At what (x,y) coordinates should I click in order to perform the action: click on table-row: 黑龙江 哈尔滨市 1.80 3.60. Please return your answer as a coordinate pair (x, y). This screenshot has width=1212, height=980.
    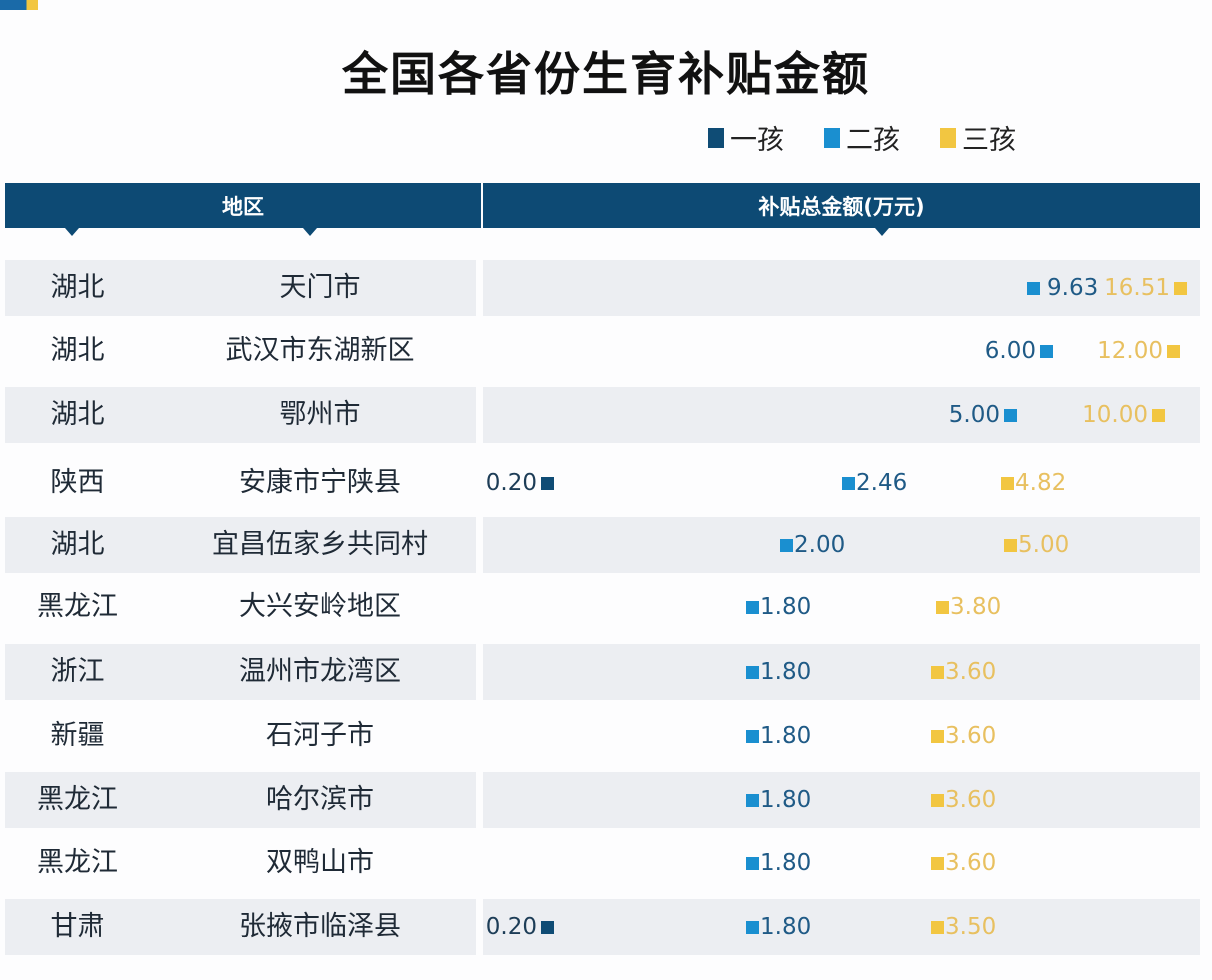
    Looking at the image, I should click on (606, 800).